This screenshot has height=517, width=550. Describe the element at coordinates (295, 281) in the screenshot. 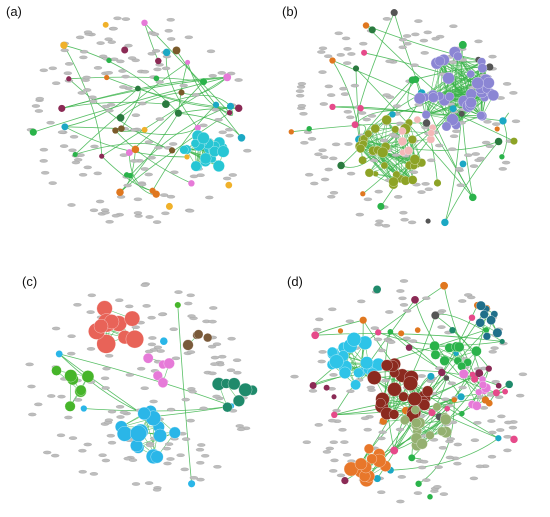

I see `panel-label: (d)` at that location.